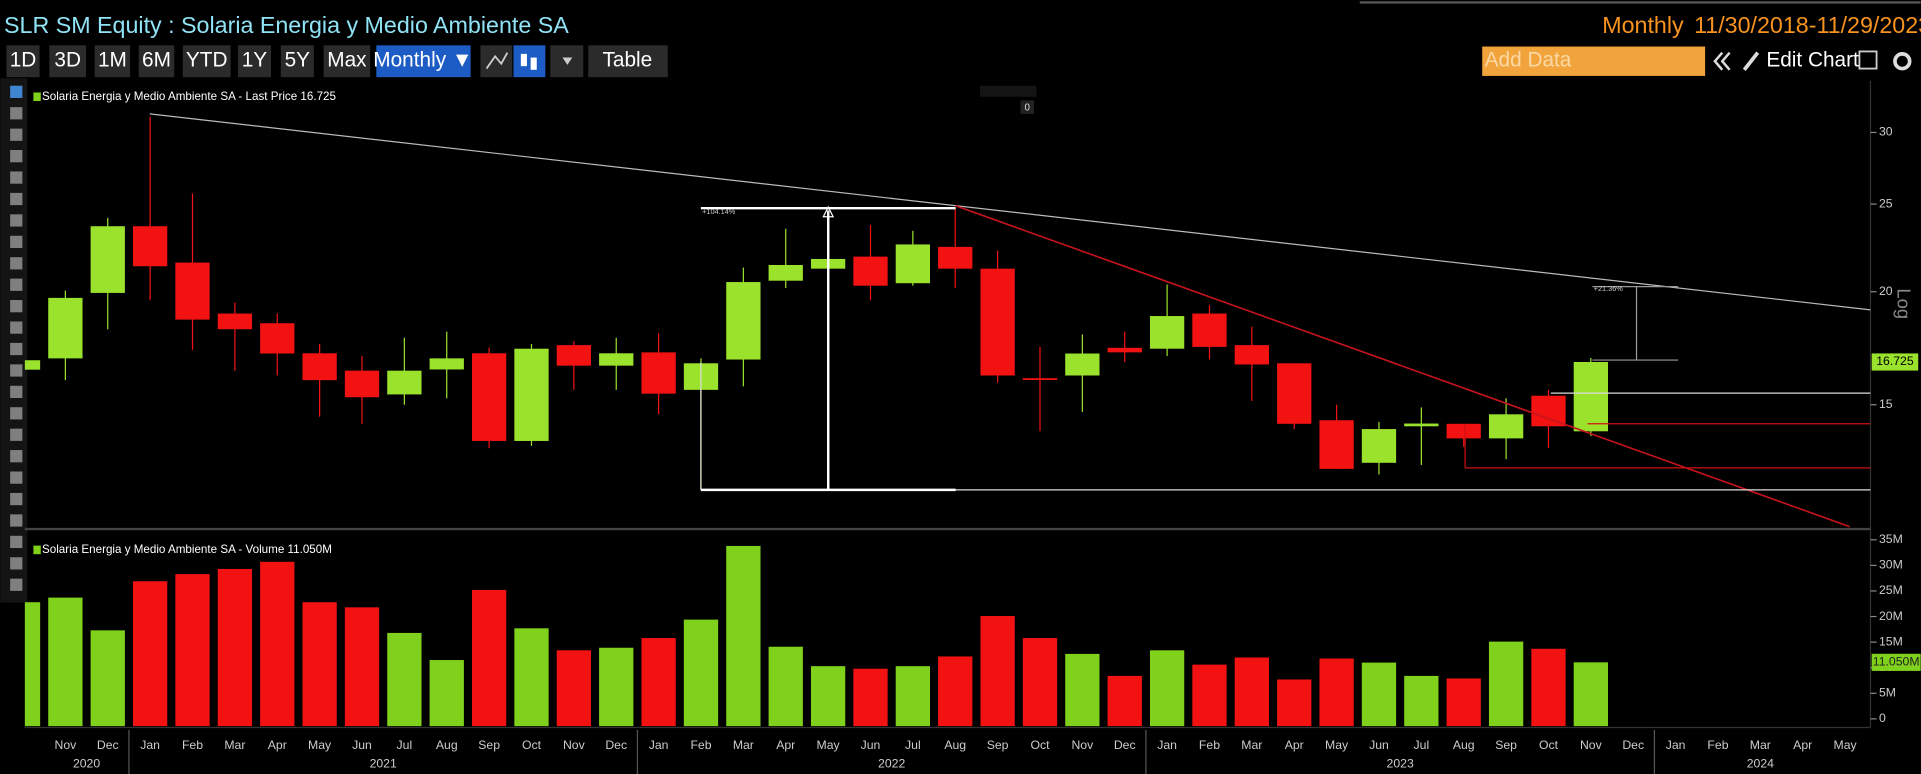  What do you see at coordinates (1422, 745) in the screenshot?
I see `x-tick-label: Jul` at bounding box center [1422, 745].